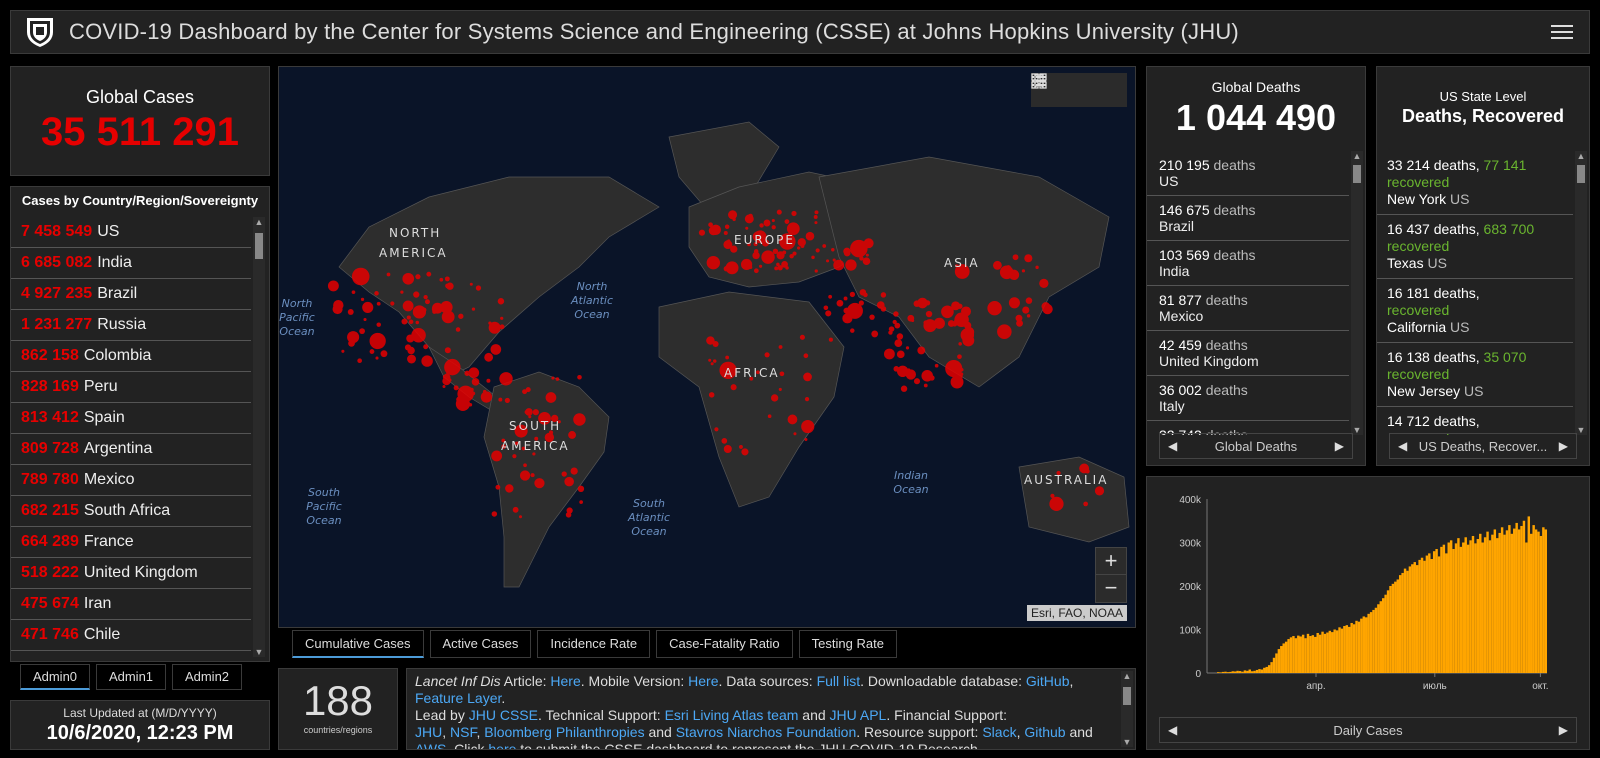  Describe the element at coordinates (1173, 730) in the screenshot. I see `prev-arrow-icon: ◀` at that location.